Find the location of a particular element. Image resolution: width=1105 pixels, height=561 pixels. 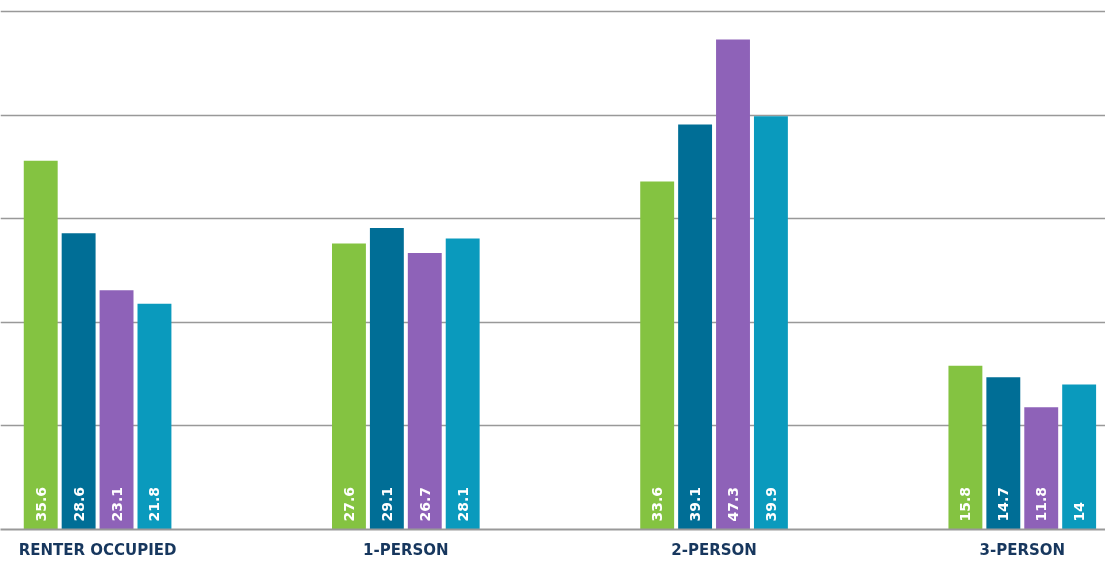

data-label: 28.1 is located at coordinates (462, 504).